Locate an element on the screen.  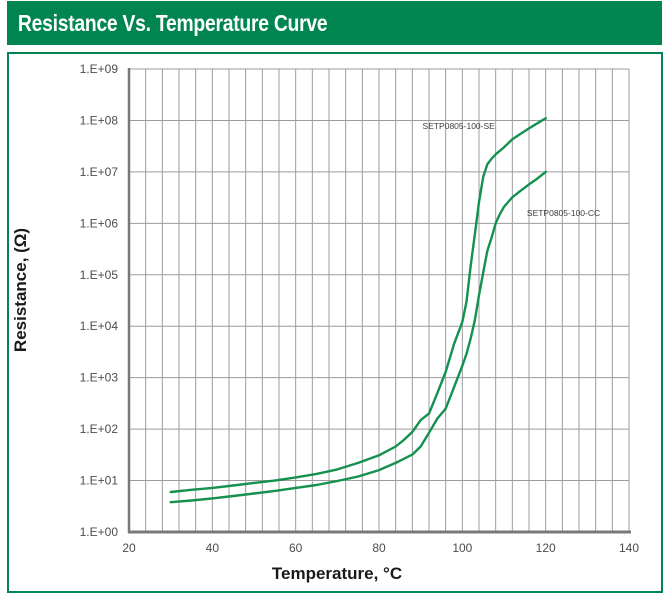
y-tick-label: 1.E+06 is located at coordinates (99, 223).